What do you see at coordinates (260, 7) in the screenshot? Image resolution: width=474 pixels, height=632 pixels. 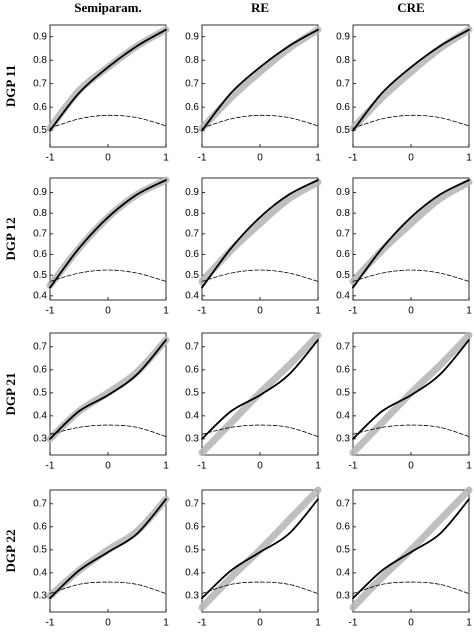 I see `column-title: RE` at bounding box center [260, 7].